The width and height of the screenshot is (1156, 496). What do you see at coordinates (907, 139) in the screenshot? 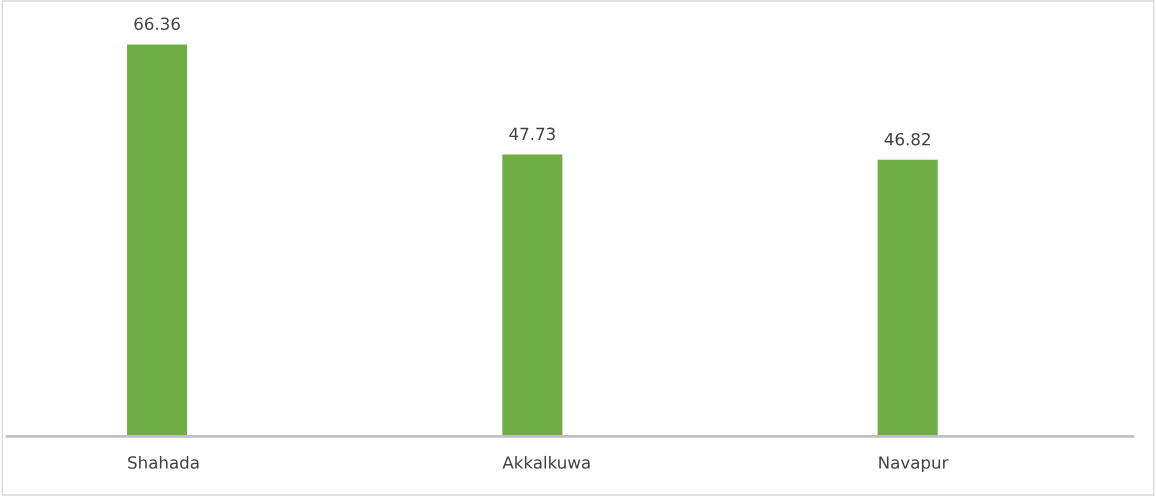
I see `data-label: 46.82` at bounding box center [907, 139].